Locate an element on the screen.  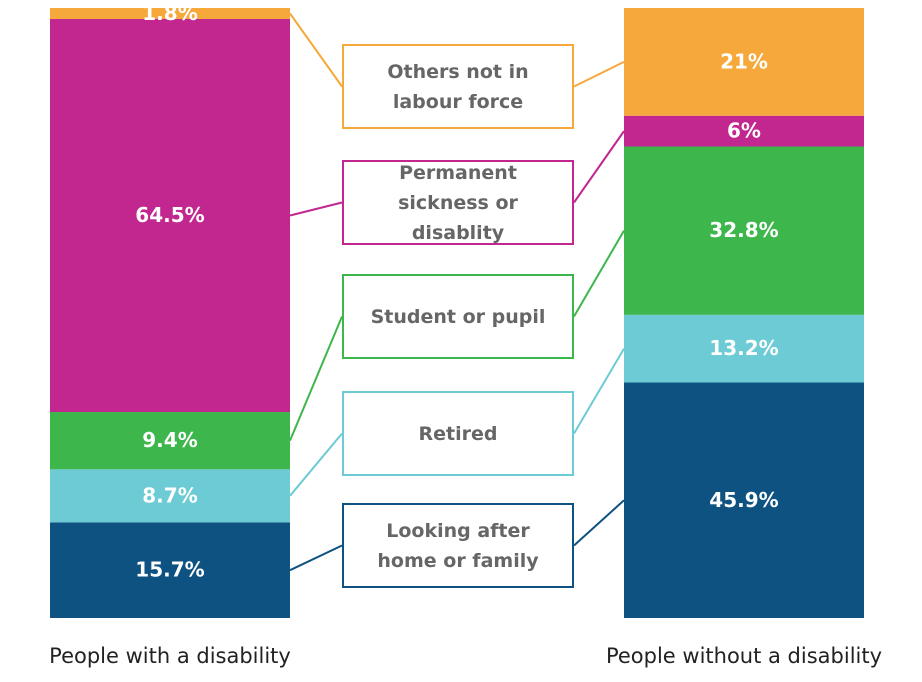
data-label: 21% is located at coordinates (744, 61).